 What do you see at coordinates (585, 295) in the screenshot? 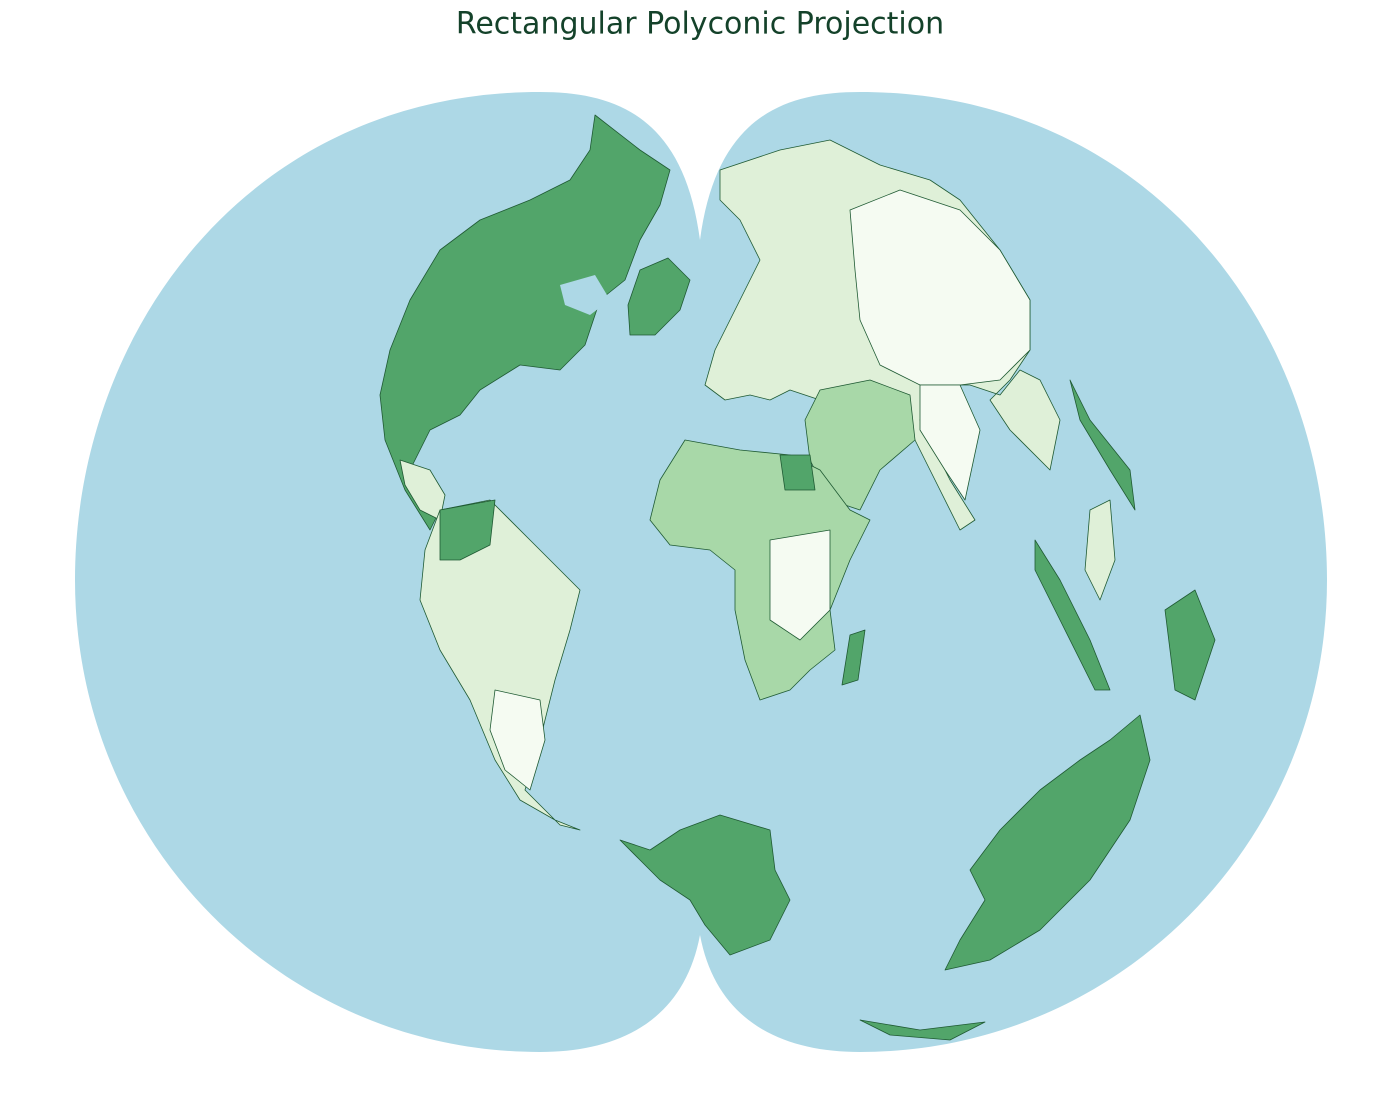
I see `hudson-bay` at bounding box center [585, 295].